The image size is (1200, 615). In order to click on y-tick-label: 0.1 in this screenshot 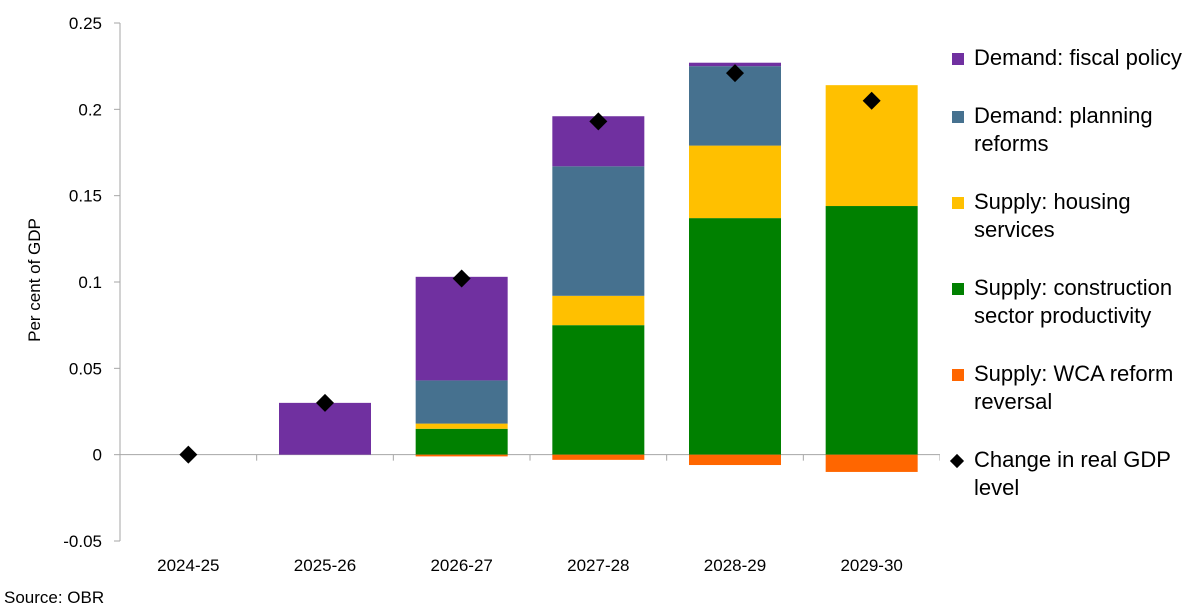, I will do `click(90, 282)`.